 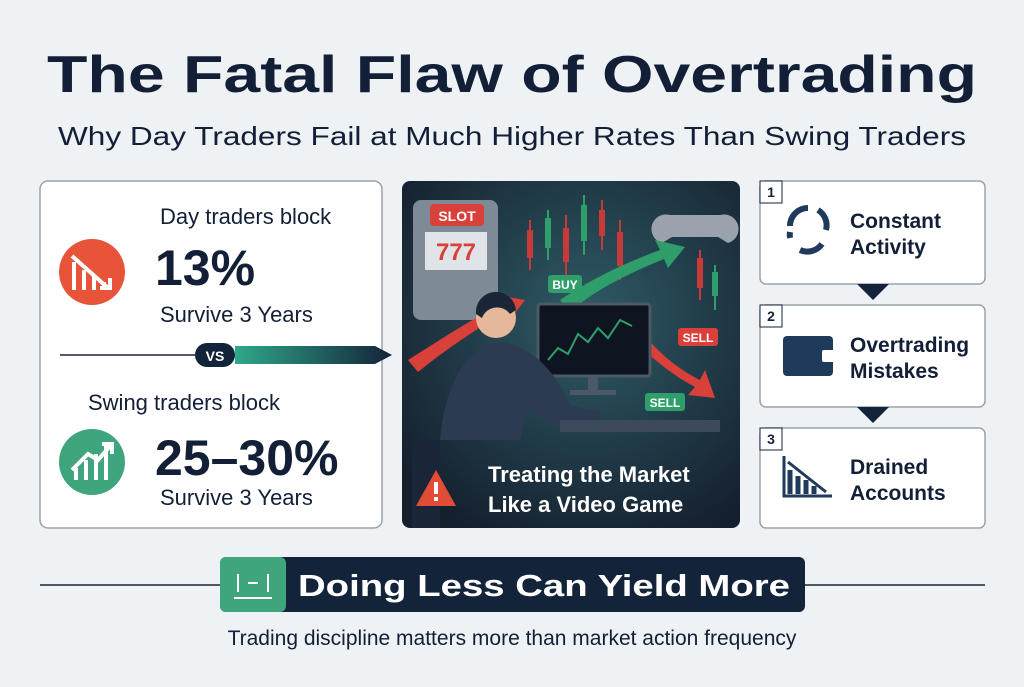 I want to click on step-number: 3, so click(x=771, y=439).